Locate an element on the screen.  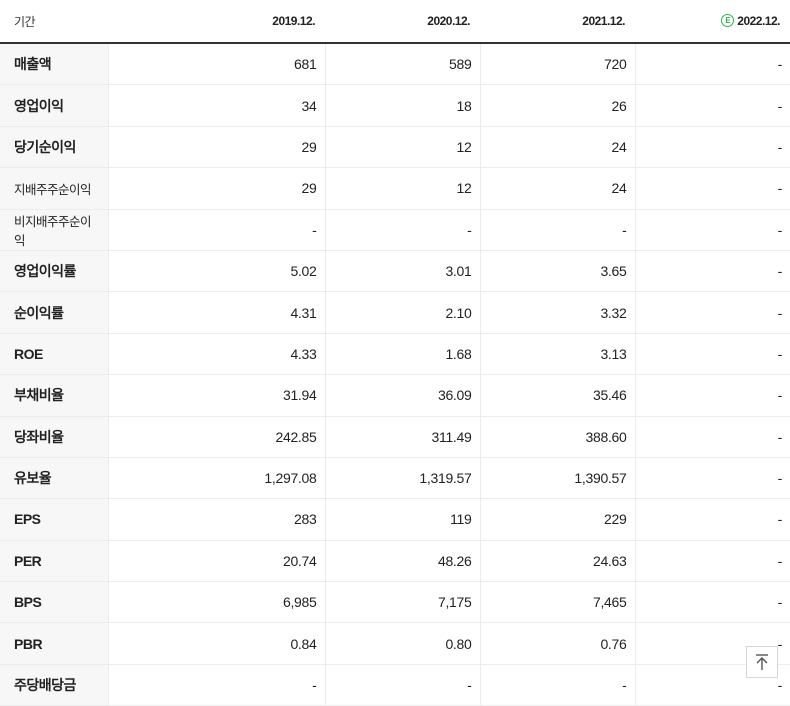
row-value: 119 is located at coordinates (403, 519).